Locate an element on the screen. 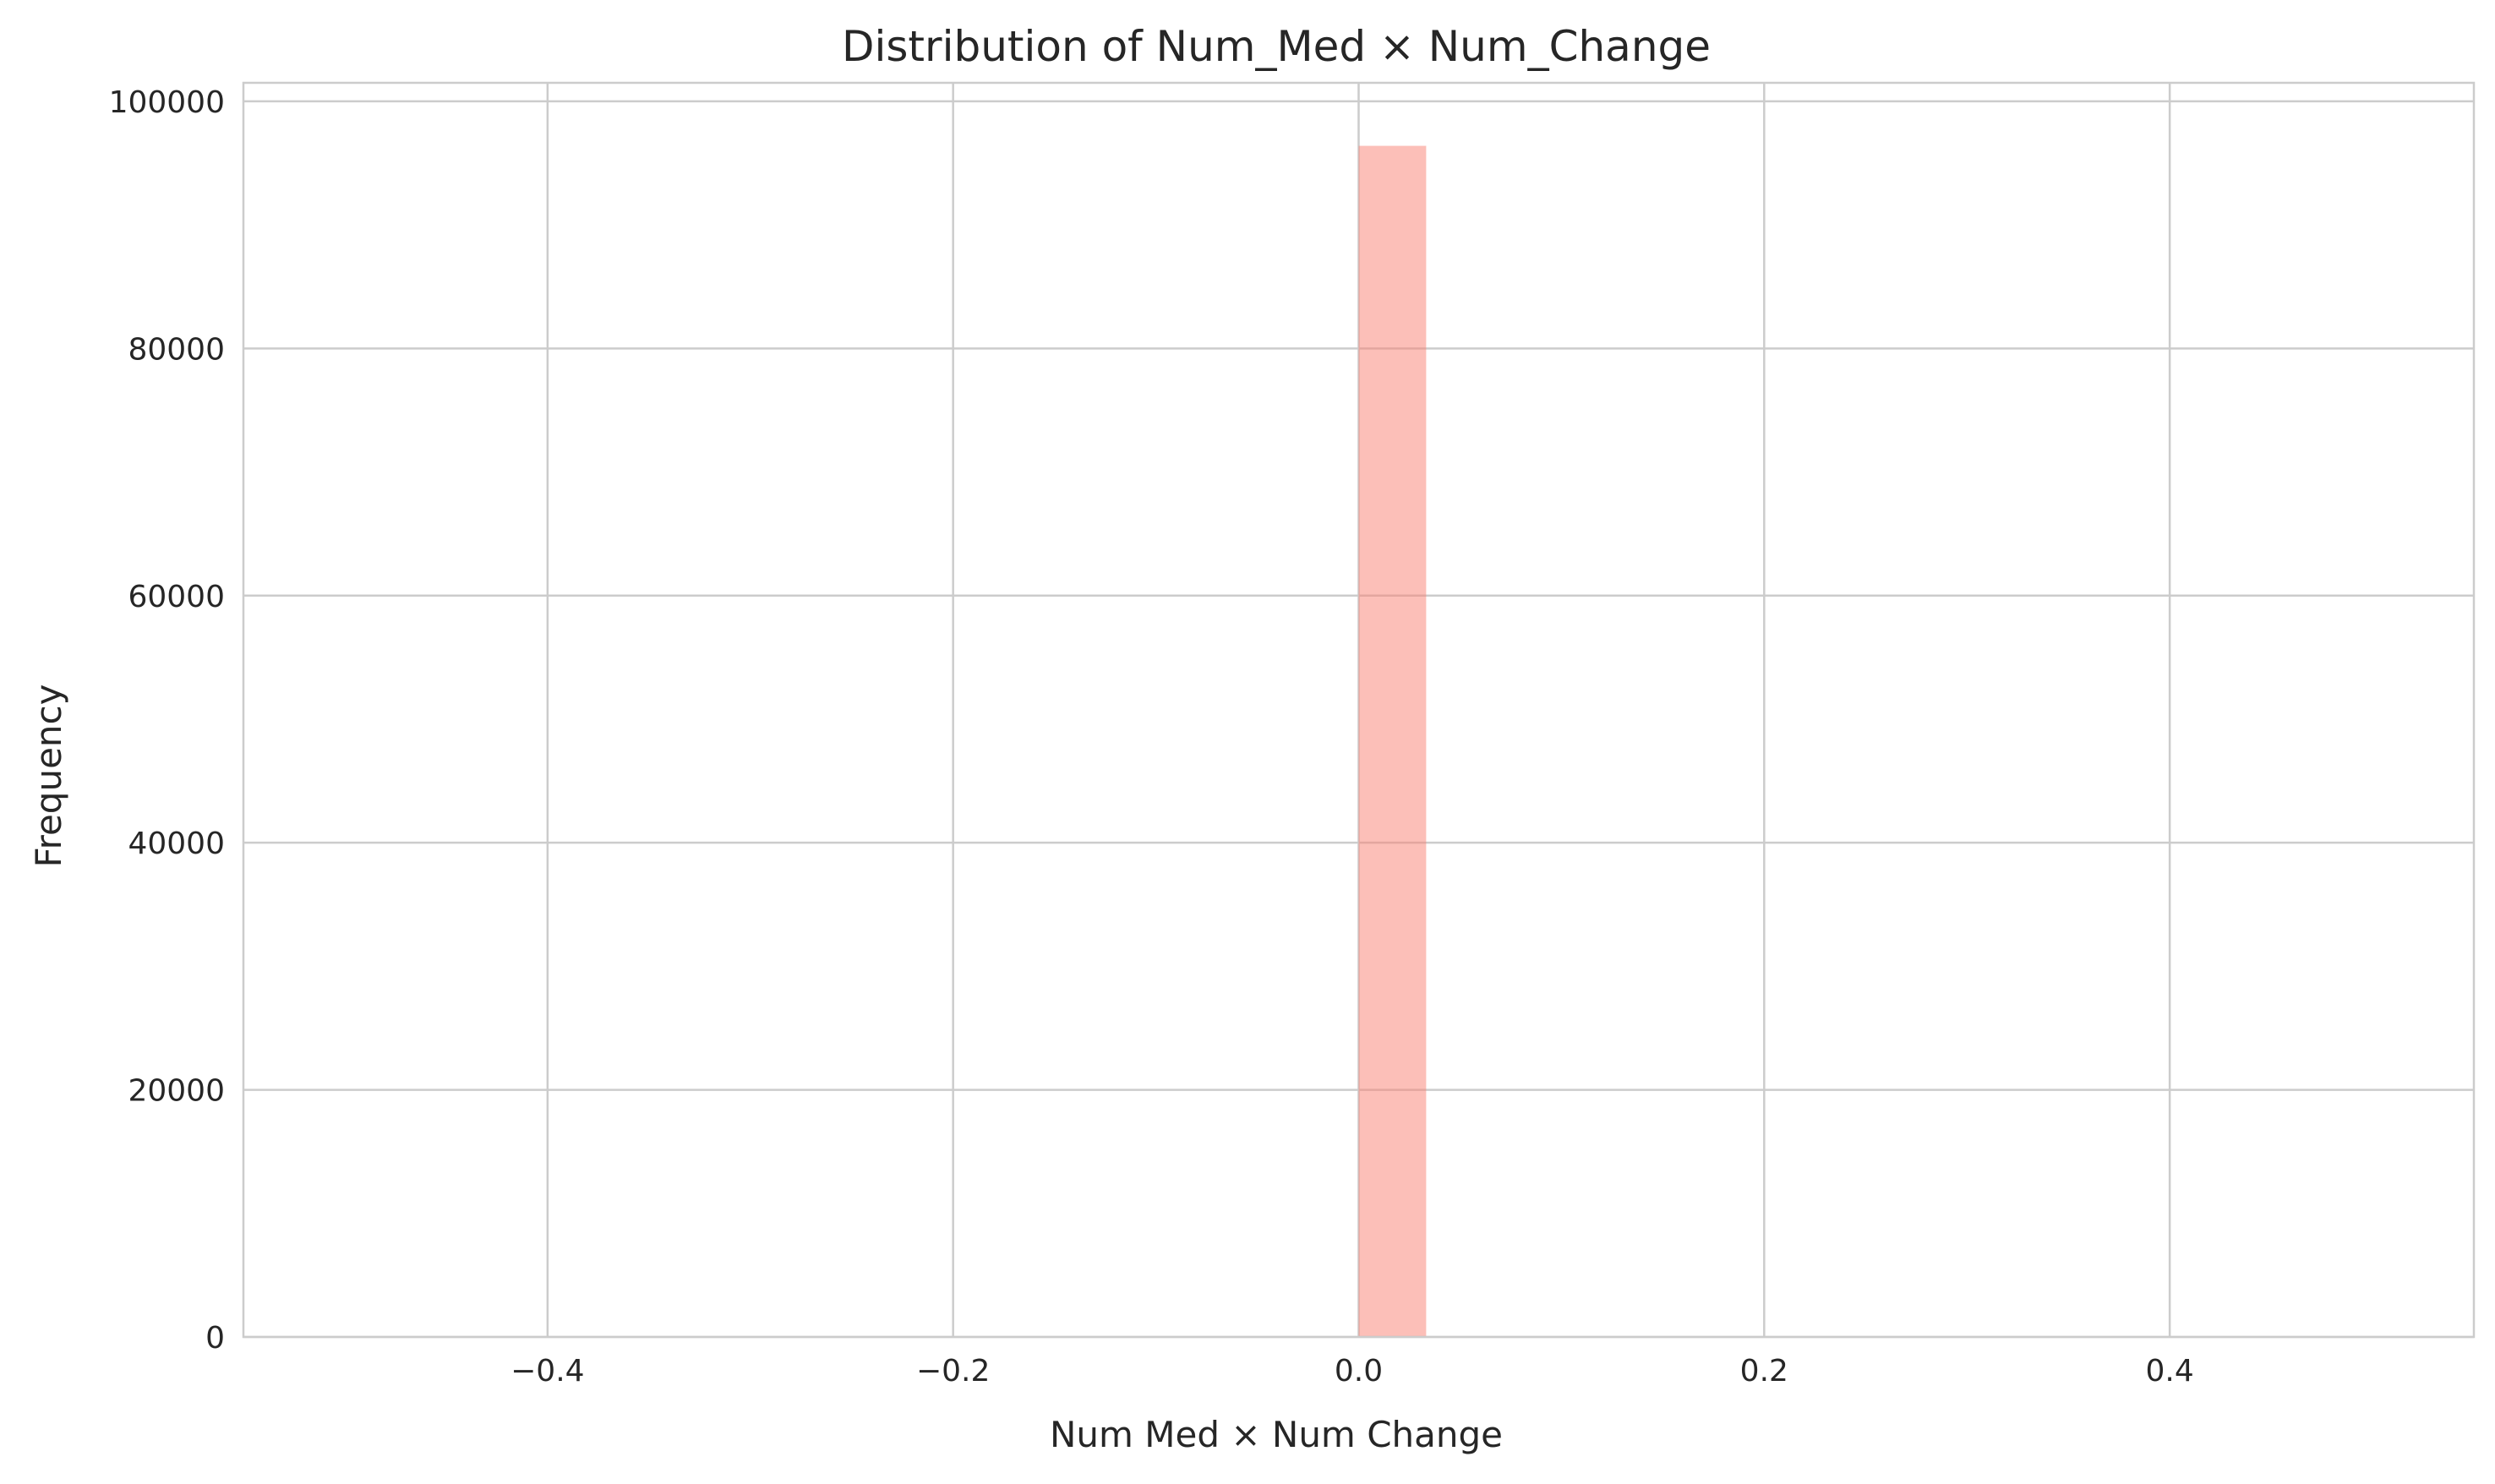 The image size is (2495, 1484). x-axis-label: Num Med × Num Change is located at coordinates (1276, 1435).